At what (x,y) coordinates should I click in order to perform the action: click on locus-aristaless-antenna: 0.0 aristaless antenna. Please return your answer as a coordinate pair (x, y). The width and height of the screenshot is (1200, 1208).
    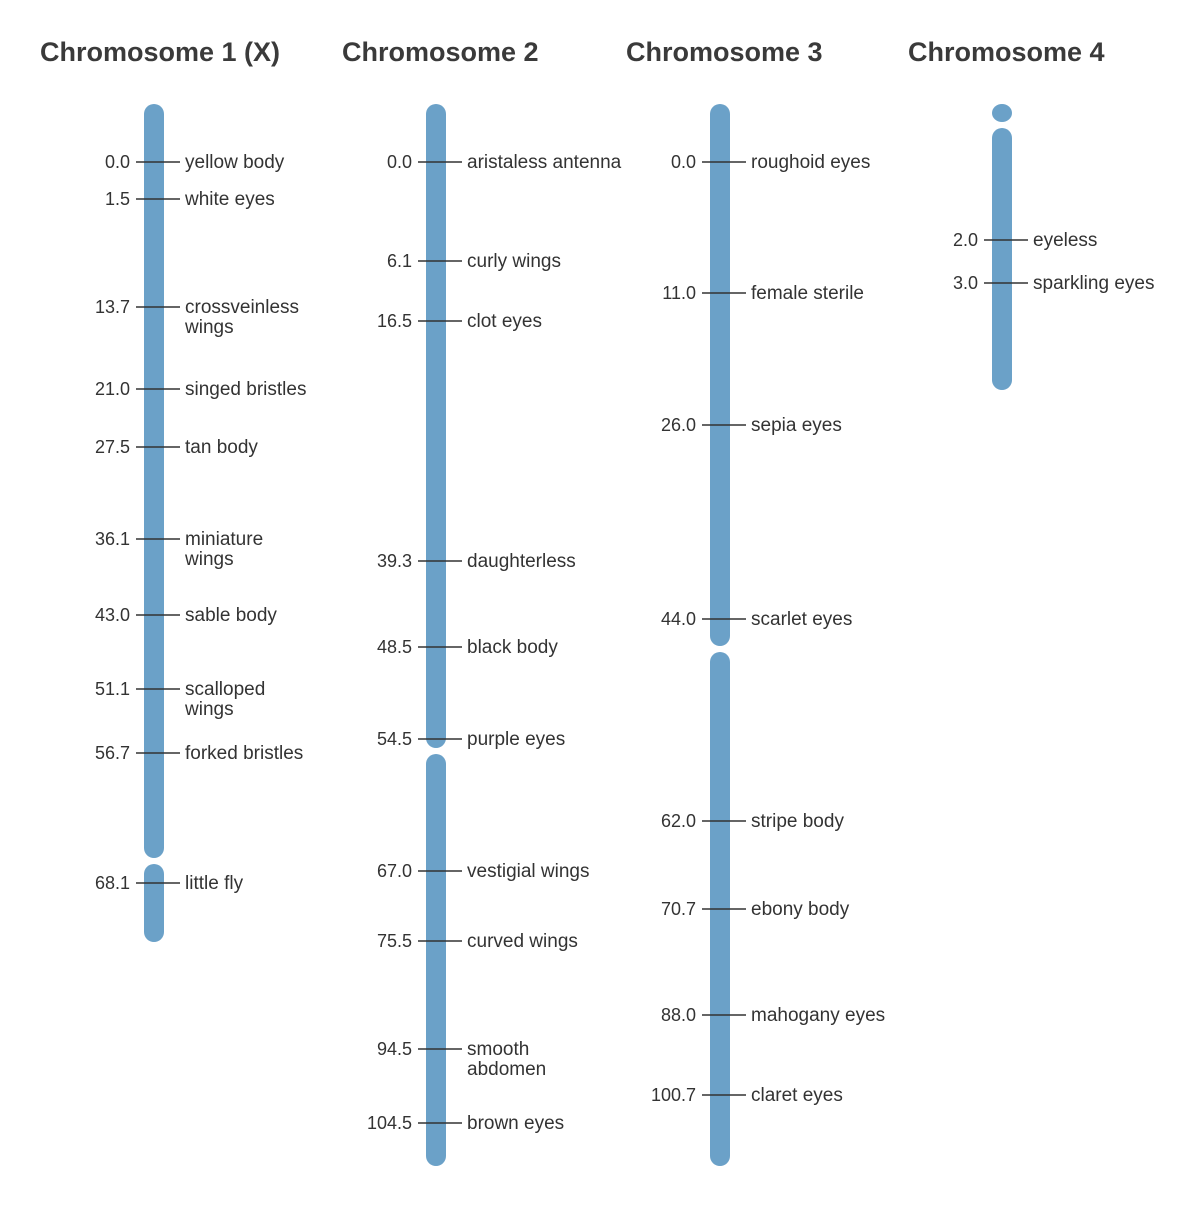
    Looking at the image, I should click on (504, 162).